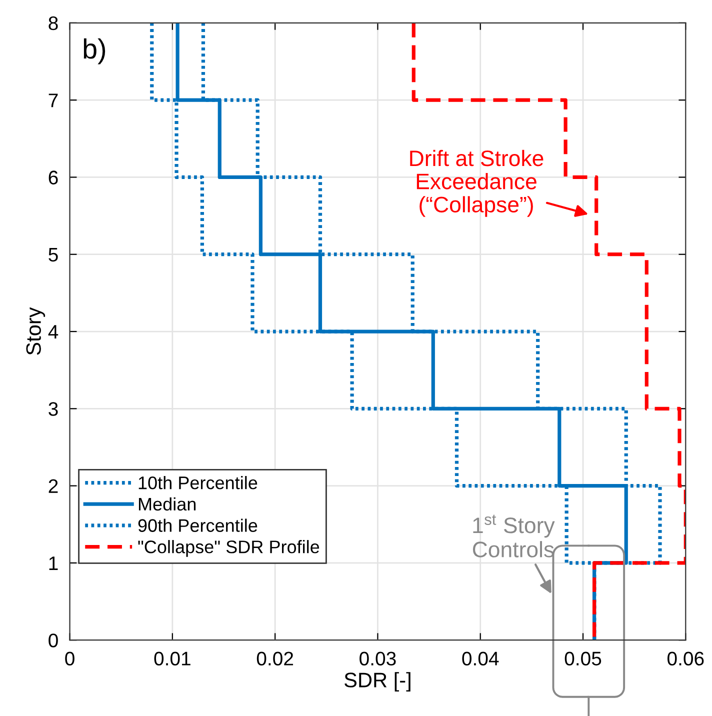 The width and height of the screenshot is (712, 716). What do you see at coordinates (53, 409) in the screenshot?
I see `y-tick-label: 3` at bounding box center [53, 409].